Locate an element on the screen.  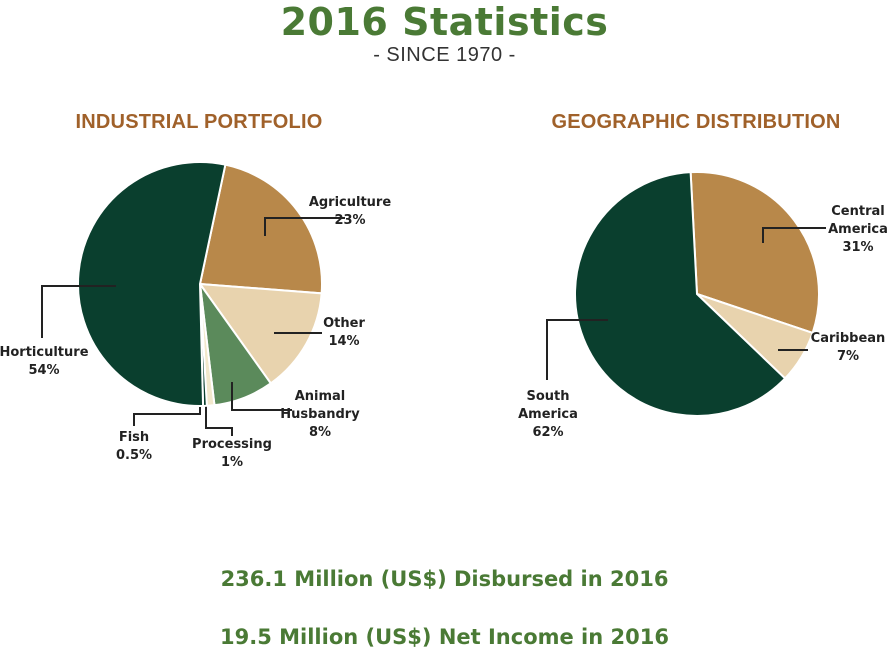
leader-line-agriculture is located at coordinates (304, 226).